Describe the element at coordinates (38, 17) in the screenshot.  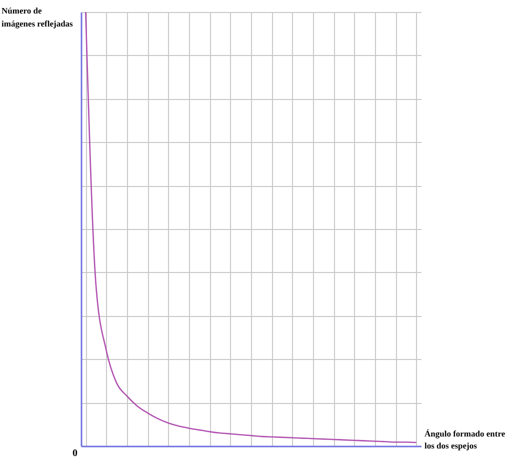
I see `y-axis-title: Número de imágenes reflejadas` at that location.